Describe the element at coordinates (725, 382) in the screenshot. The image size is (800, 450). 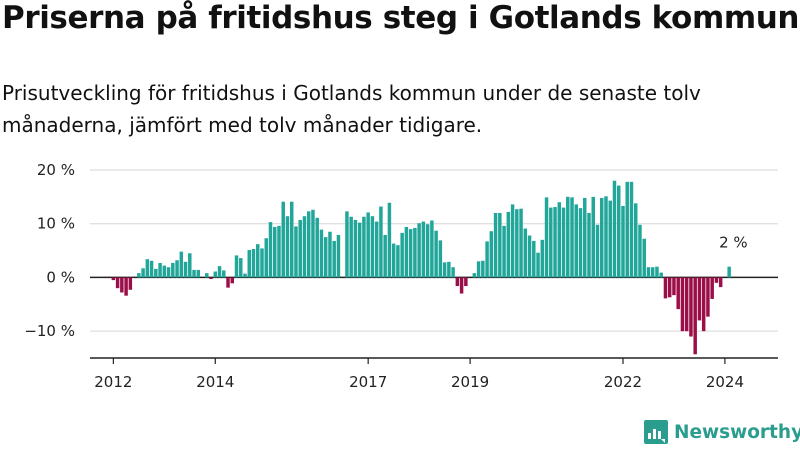
I see `x-tick-label: 2024` at that location.